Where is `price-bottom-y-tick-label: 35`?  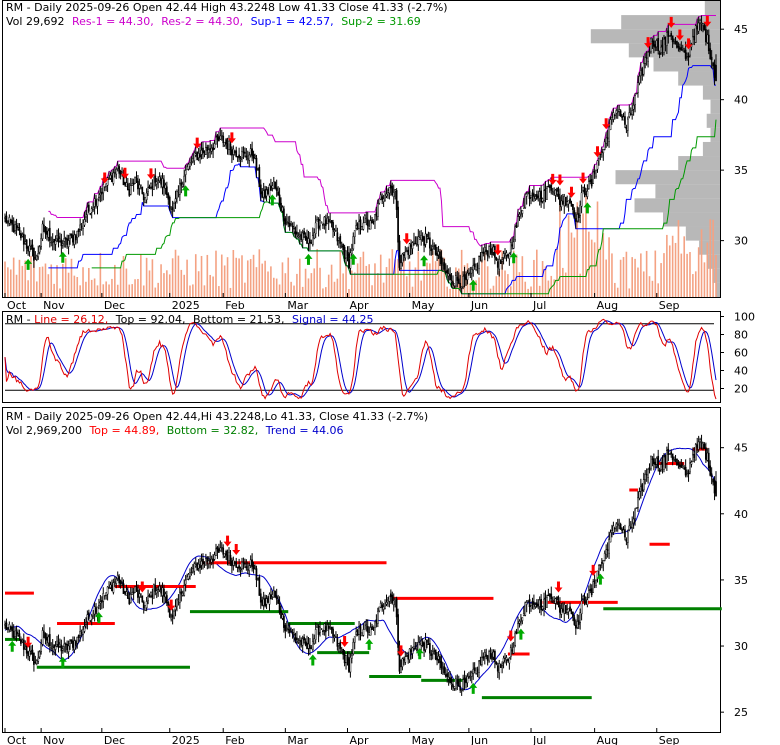 price-bottom-y-tick-label: 35 is located at coordinates (741, 580).